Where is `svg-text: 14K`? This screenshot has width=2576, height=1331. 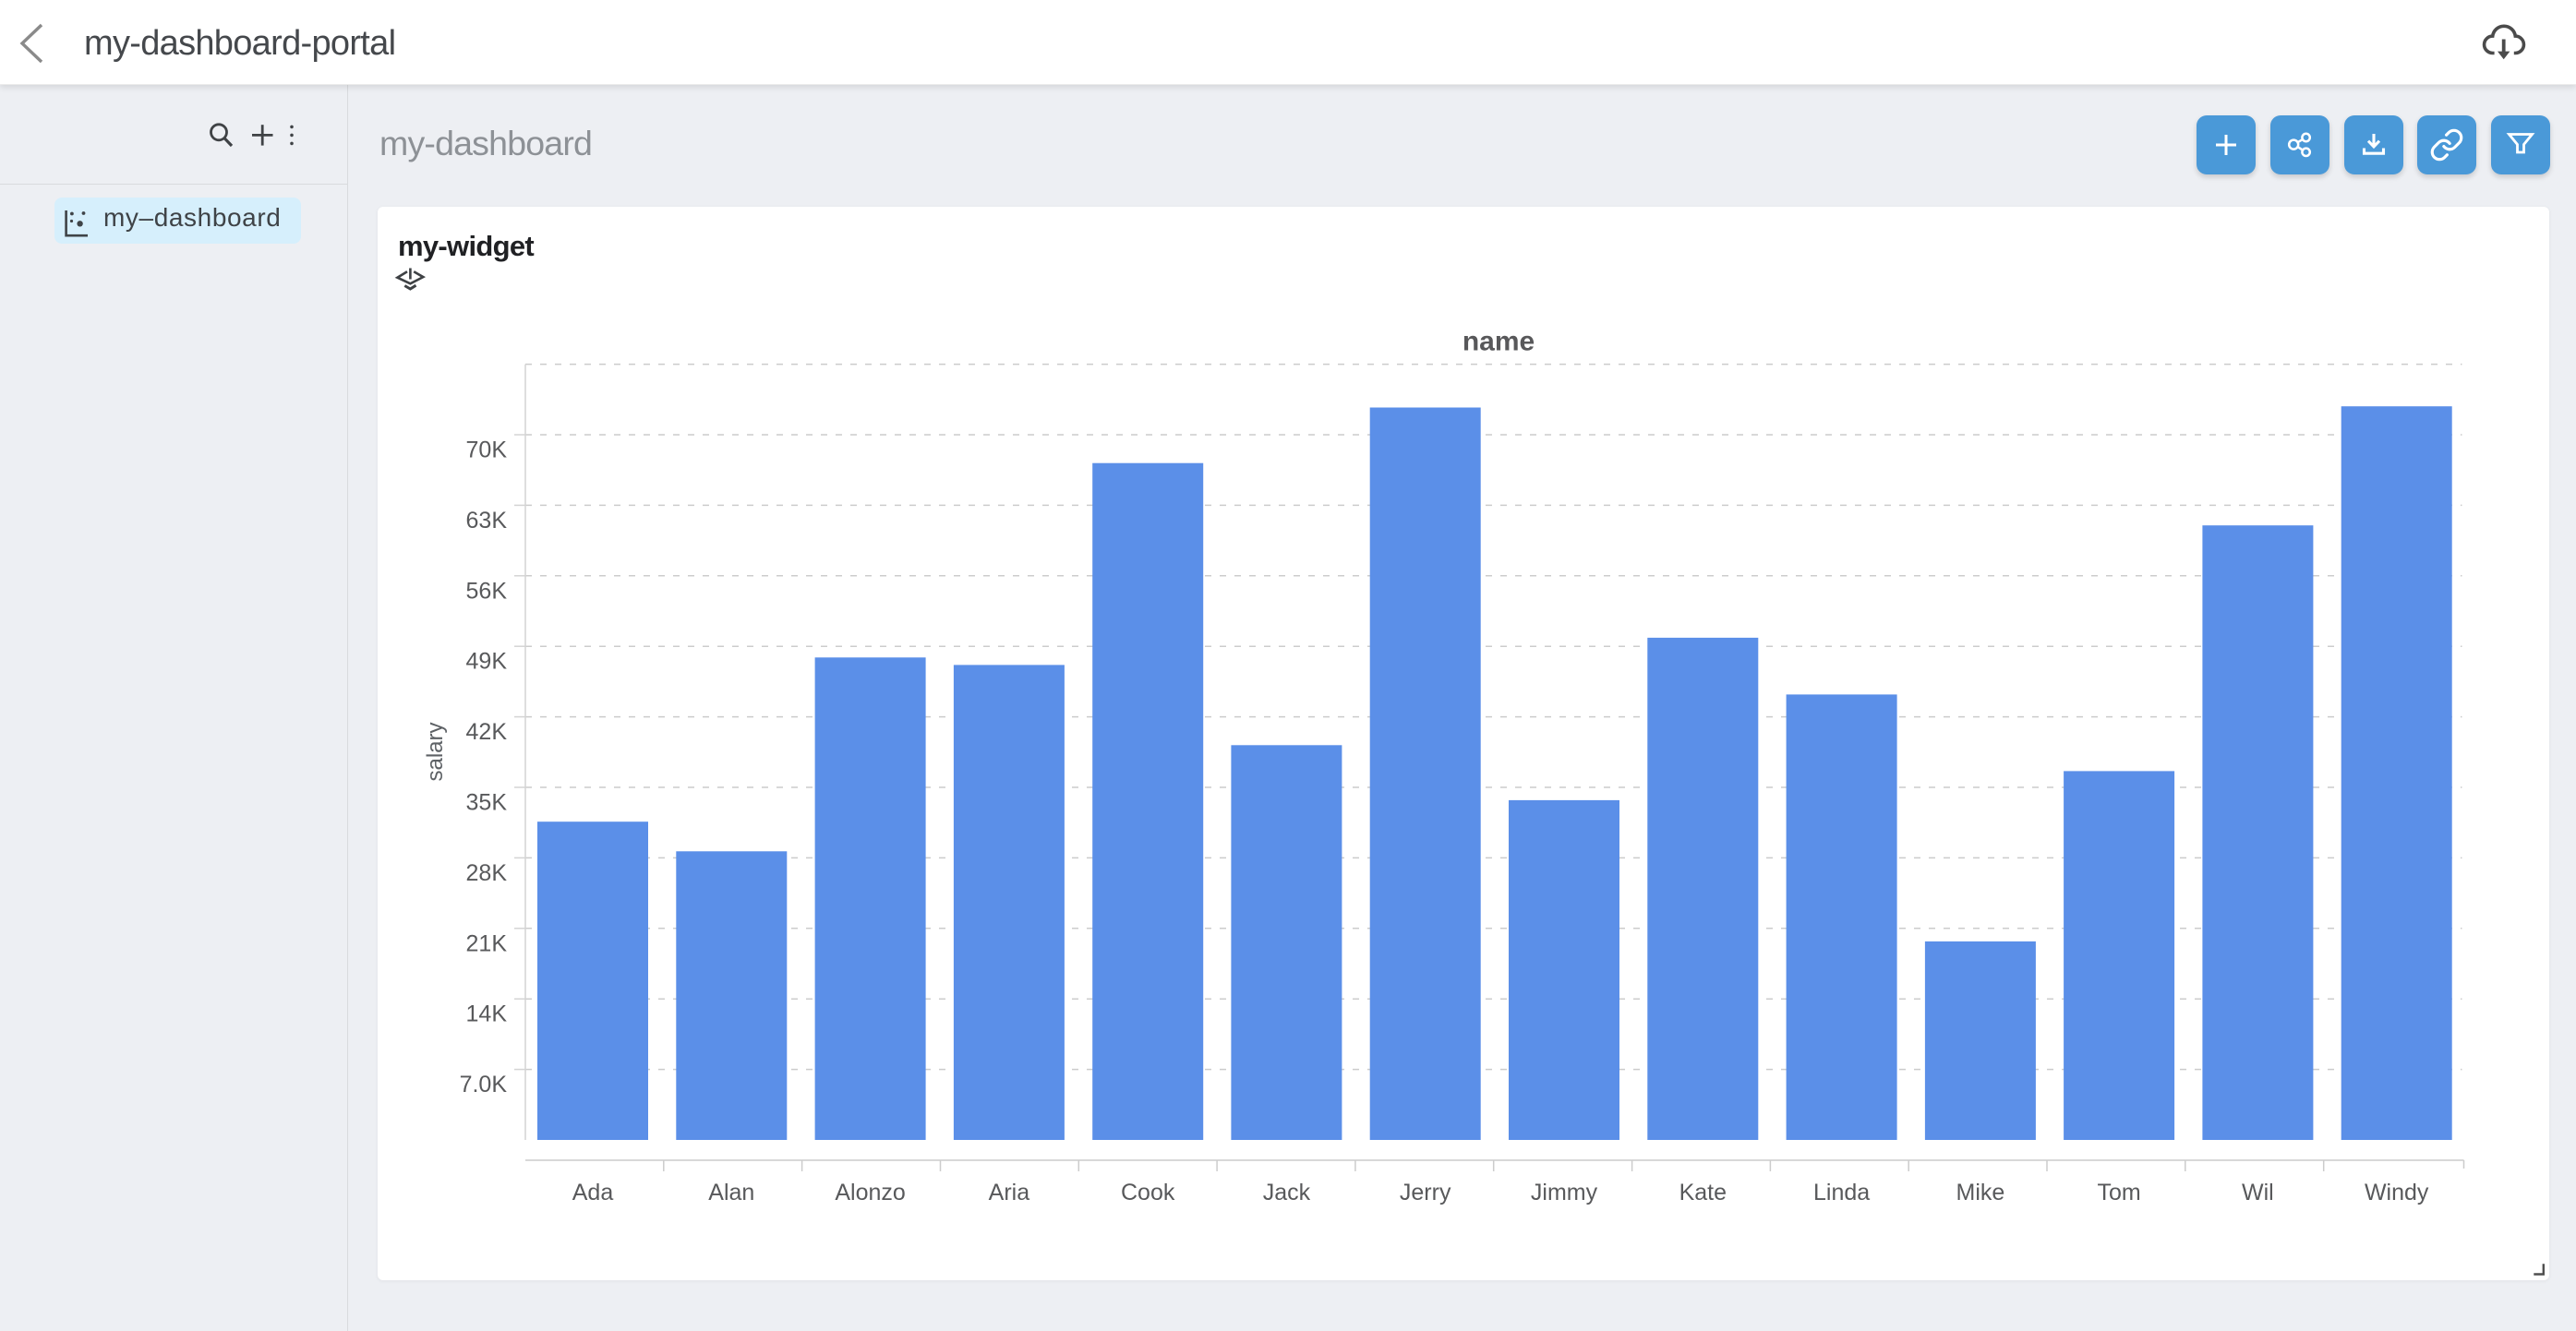 svg-text: 14K is located at coordinates (487, 1014).